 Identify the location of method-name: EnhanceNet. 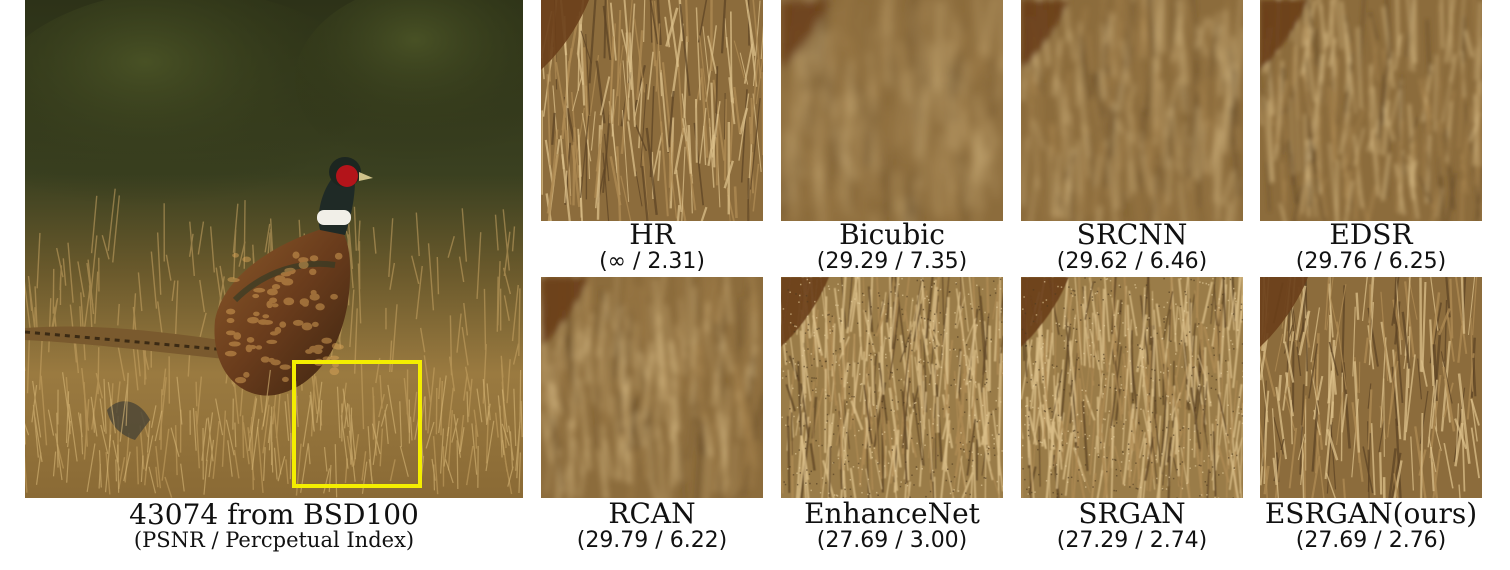
(892, 513).